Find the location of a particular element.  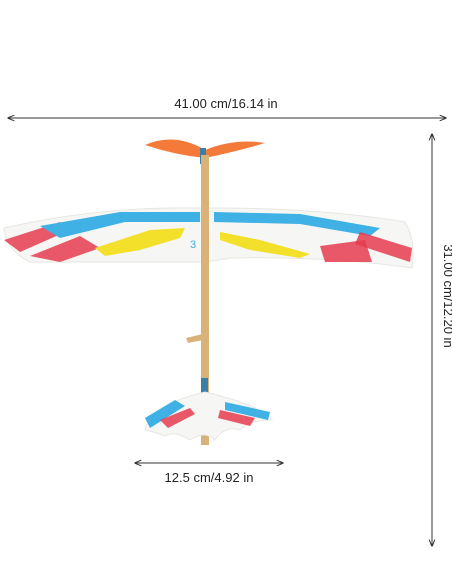

tail-width-label: 12.5 cm/4.92 in is located at coordinates (209, 477).